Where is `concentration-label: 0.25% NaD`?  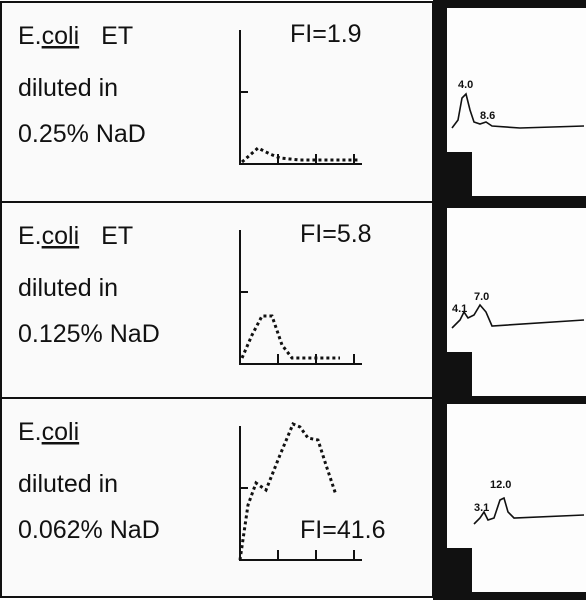 concentration-label: 0.25% NaD is located at coordinates (82, 134).